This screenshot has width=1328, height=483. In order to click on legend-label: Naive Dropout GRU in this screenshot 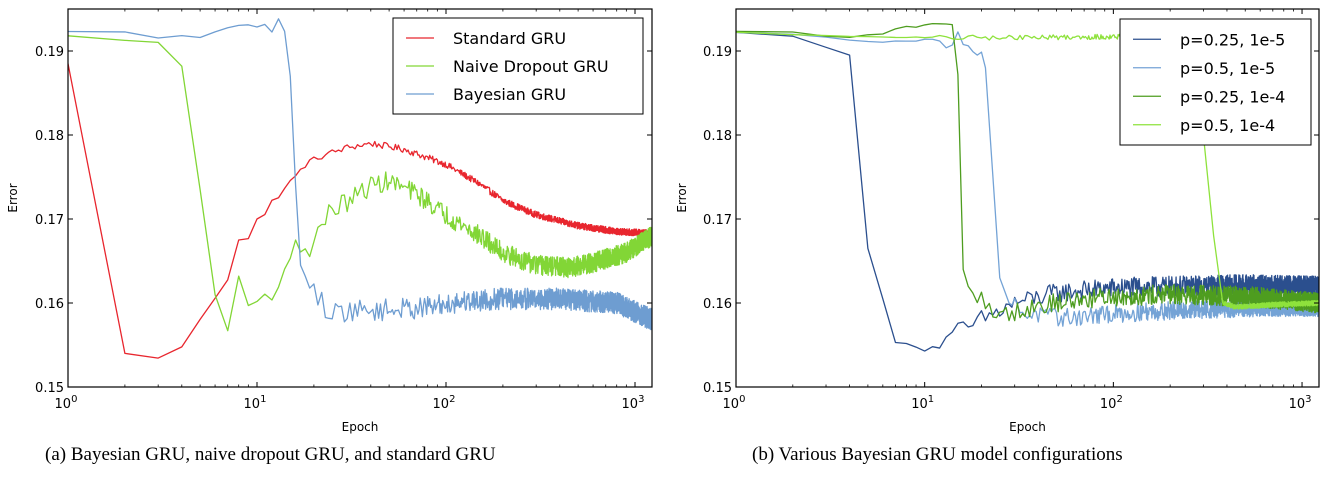, I will do `click(531, 66)`.